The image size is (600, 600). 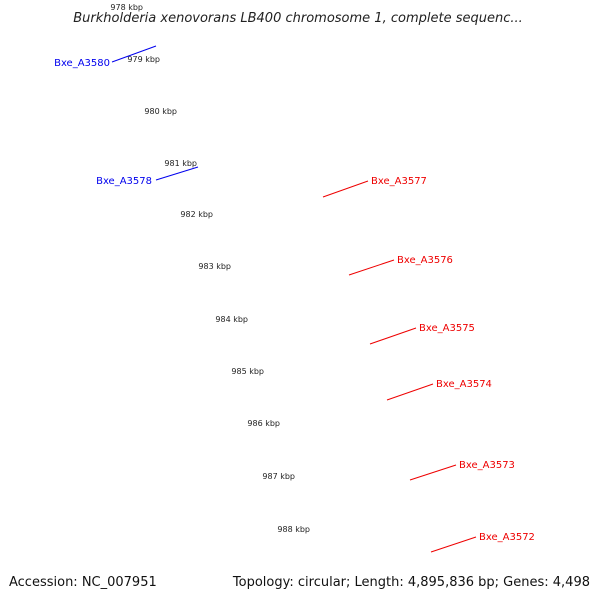 I want to click on gene-label-bxe-a3572: Bxe_A3572, so click(x=507, y=537).